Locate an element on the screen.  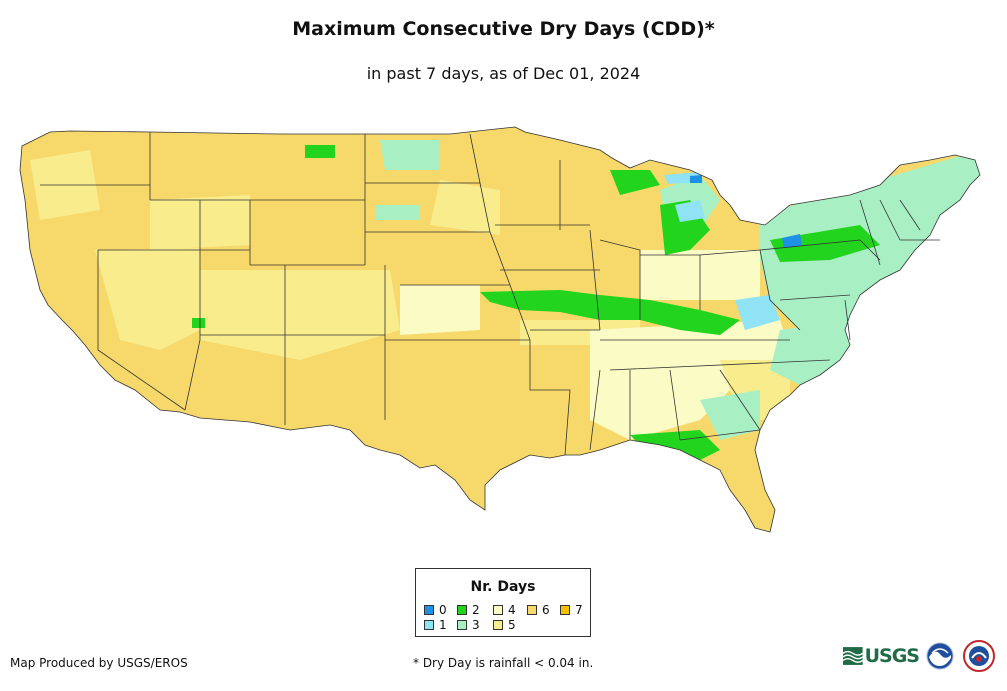
legend-label: 4 is located at coordinates (512, 610).